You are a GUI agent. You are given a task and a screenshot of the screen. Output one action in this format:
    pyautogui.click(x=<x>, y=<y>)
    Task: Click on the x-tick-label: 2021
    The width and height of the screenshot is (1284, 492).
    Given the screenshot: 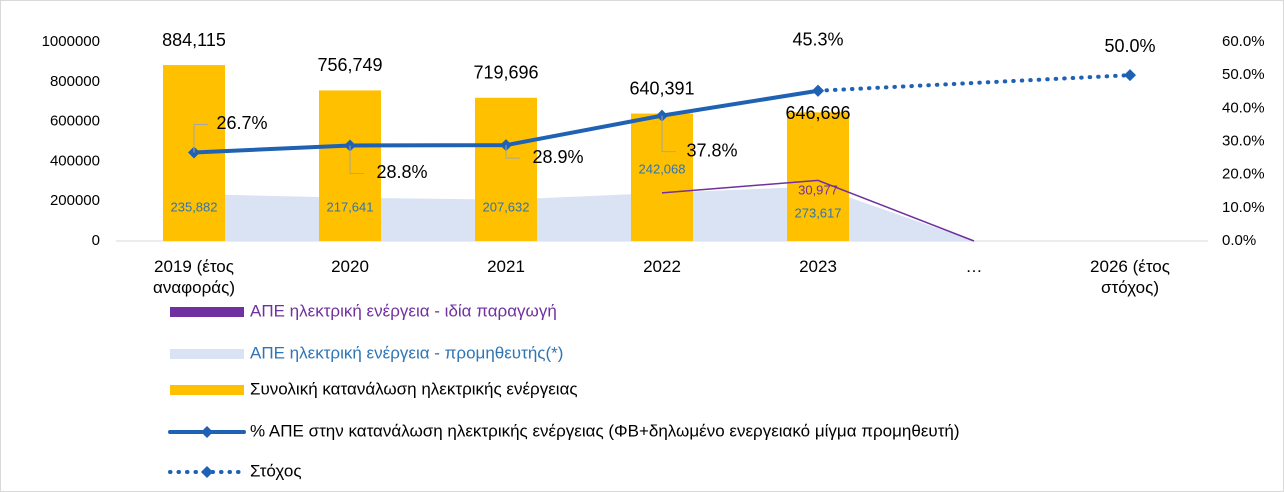 What is the action you would take?
    pyautogui.click(x=506, y=266)
    